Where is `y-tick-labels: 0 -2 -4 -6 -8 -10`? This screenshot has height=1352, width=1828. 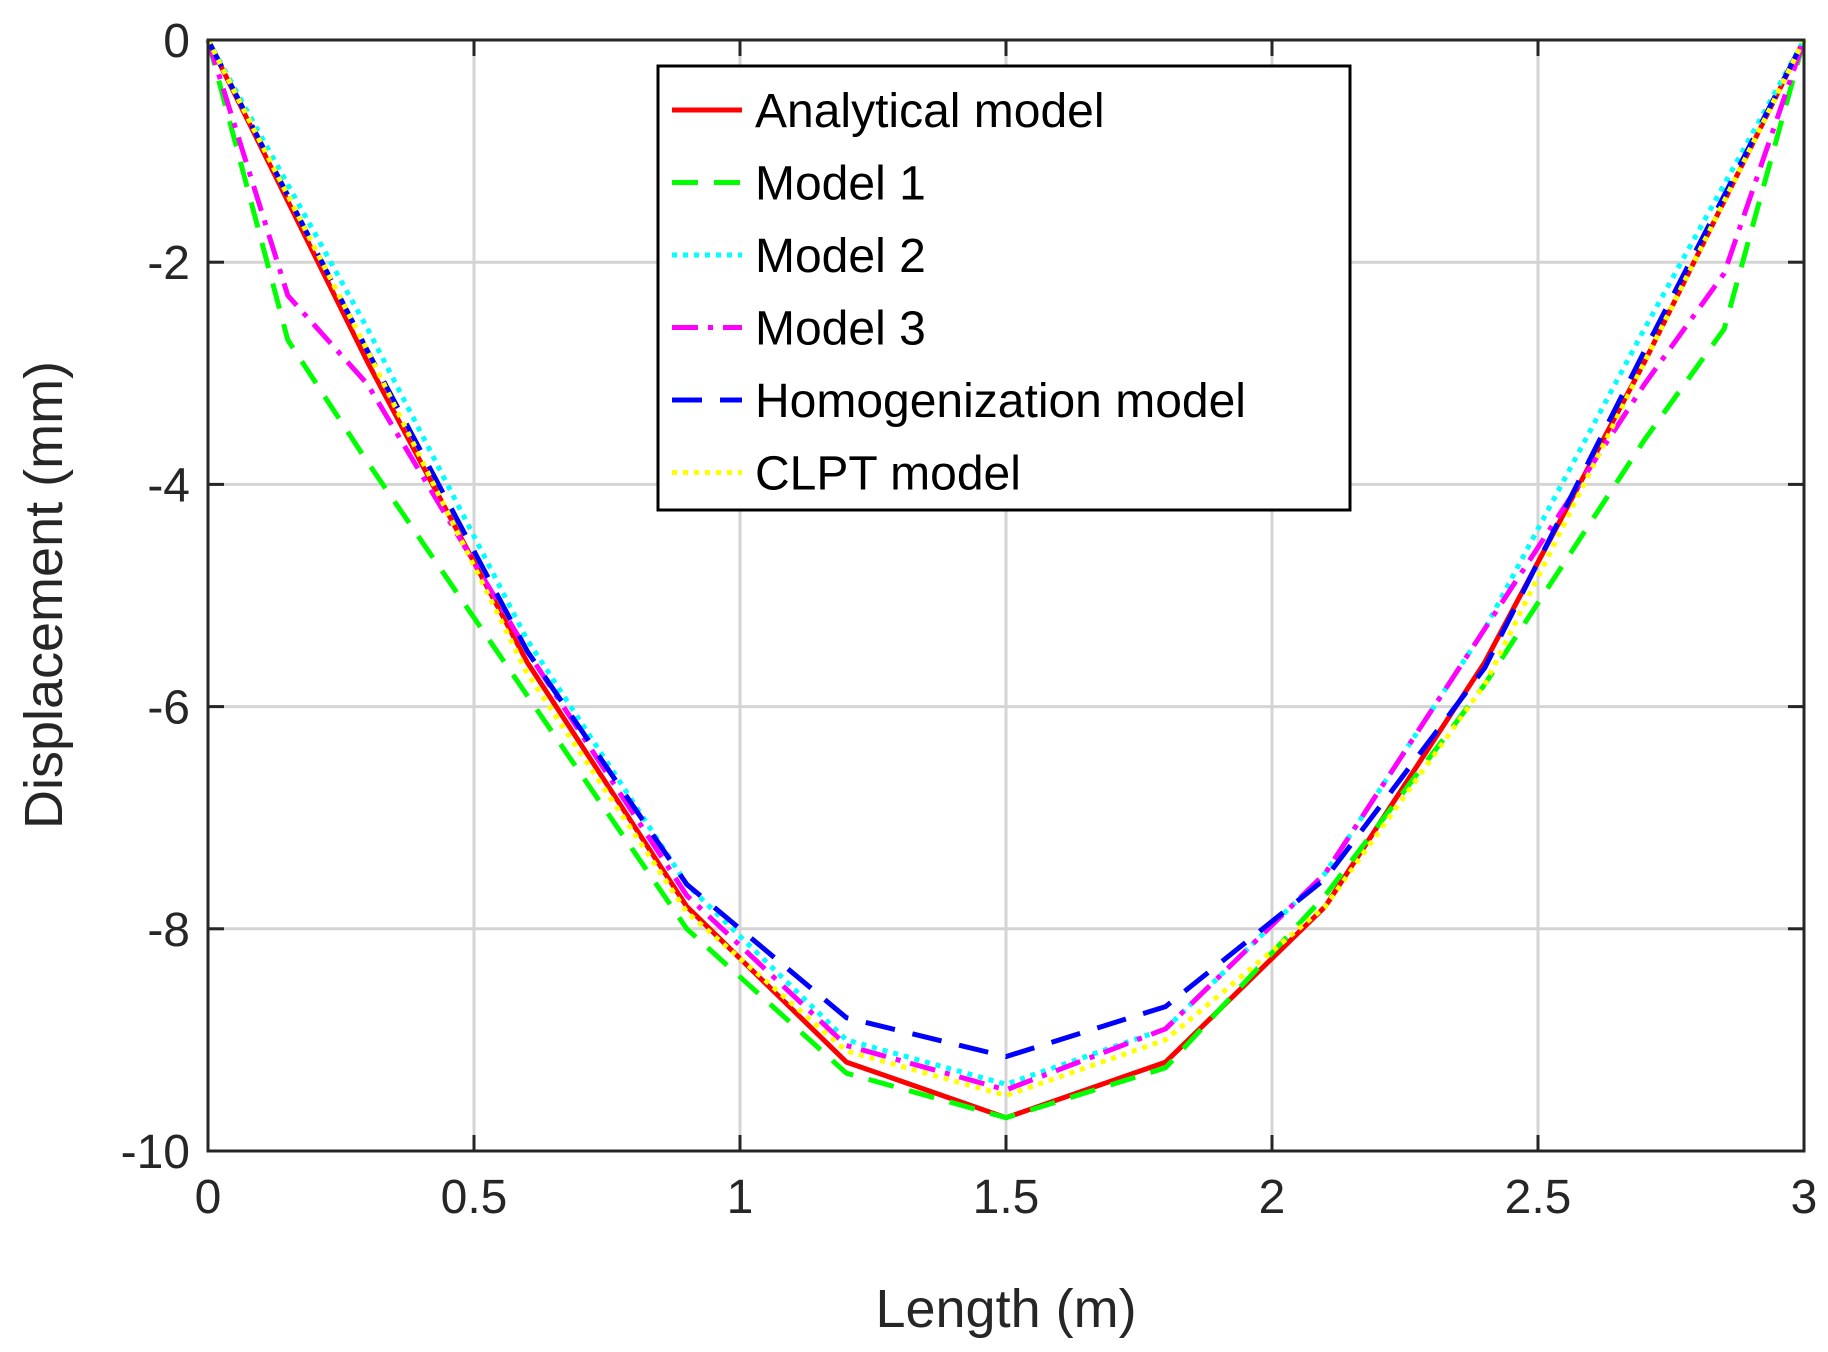
y-tick-labels: 0 -2 -4 -6 -8 -10 is located at coordinates (155, 597).